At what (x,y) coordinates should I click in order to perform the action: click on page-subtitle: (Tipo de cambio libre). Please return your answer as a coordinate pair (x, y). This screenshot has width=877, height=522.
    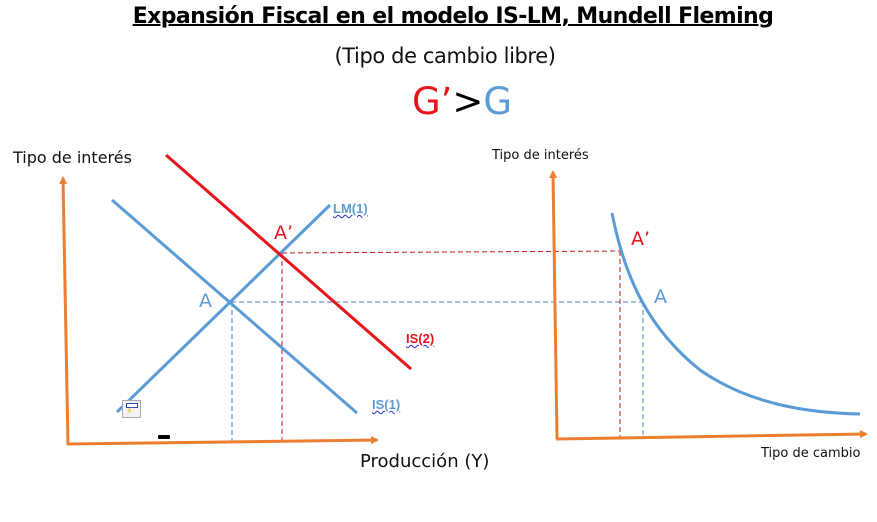
    Looking at the image, I should click on (445, 56).